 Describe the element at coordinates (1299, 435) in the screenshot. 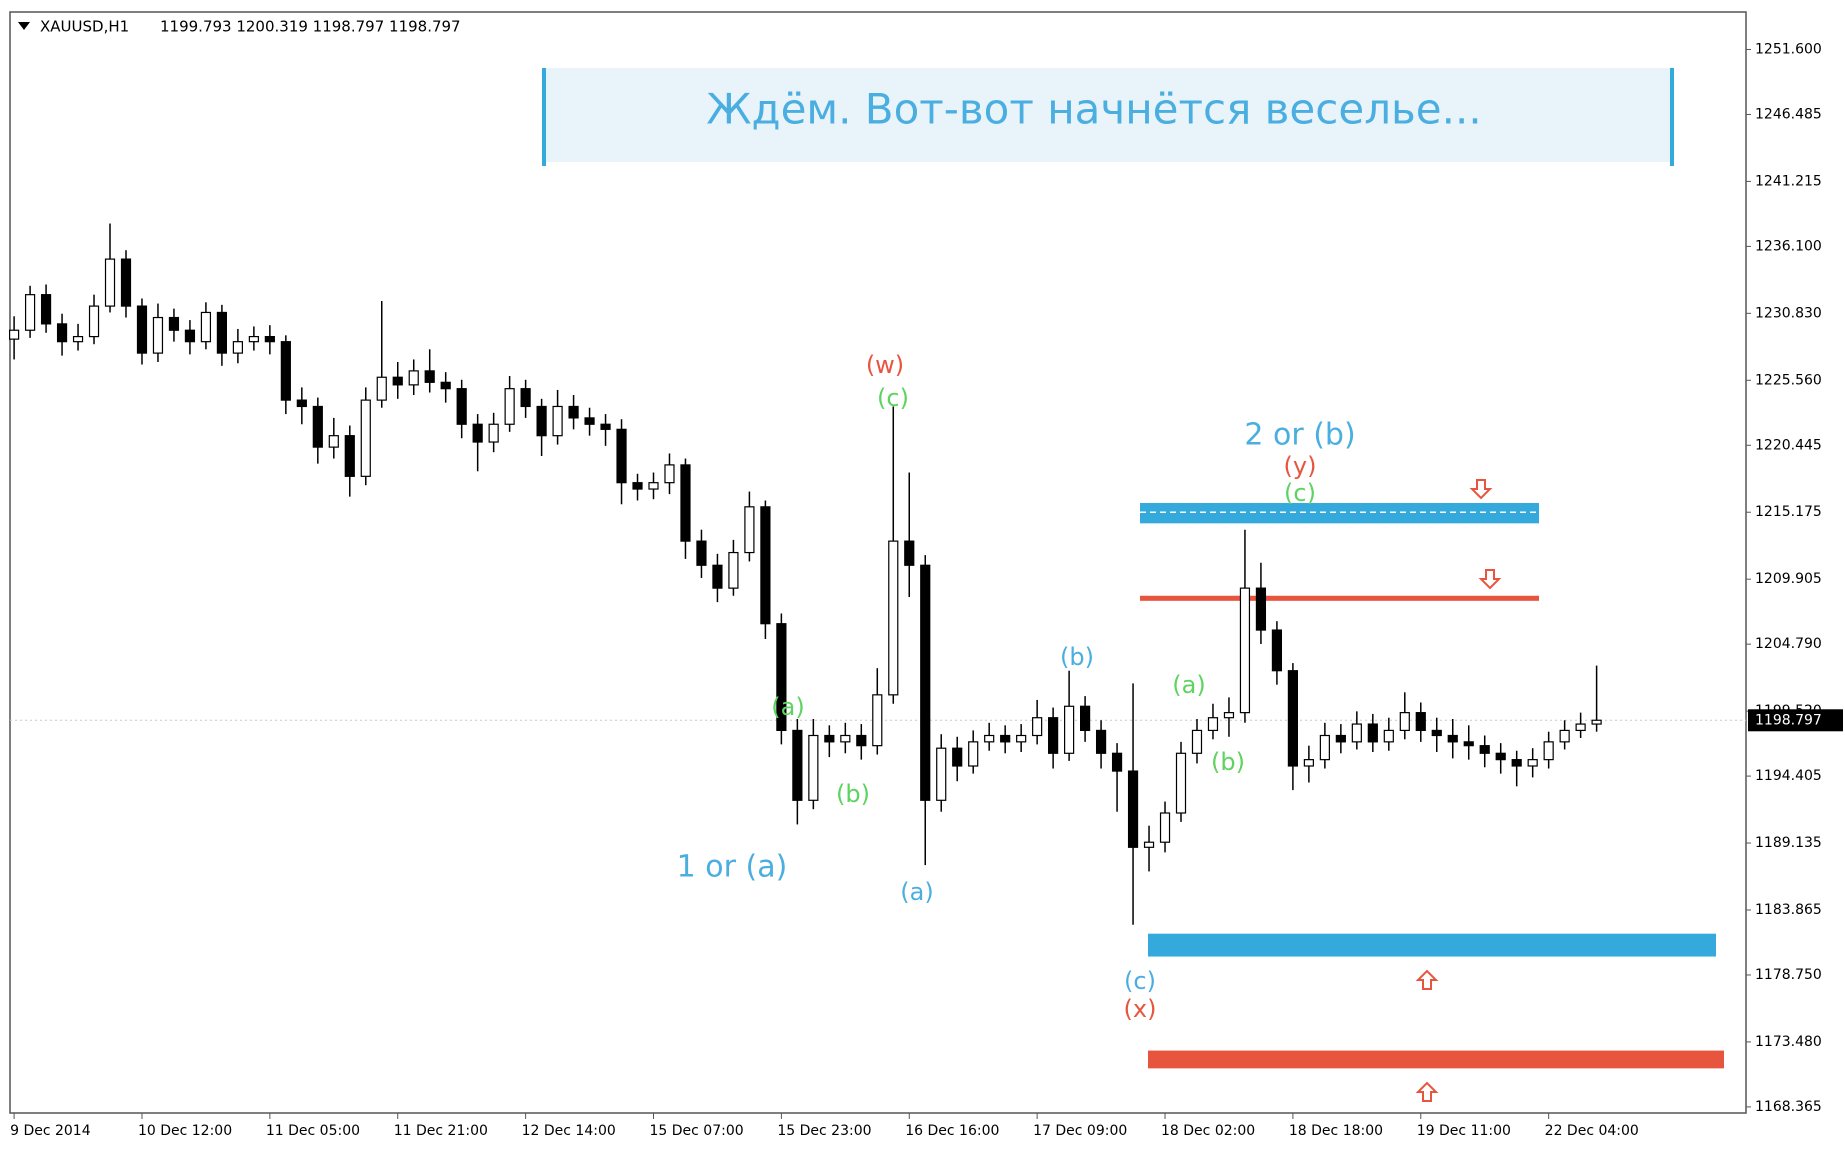

I see `wave-label: 2 or (b)` at that location.